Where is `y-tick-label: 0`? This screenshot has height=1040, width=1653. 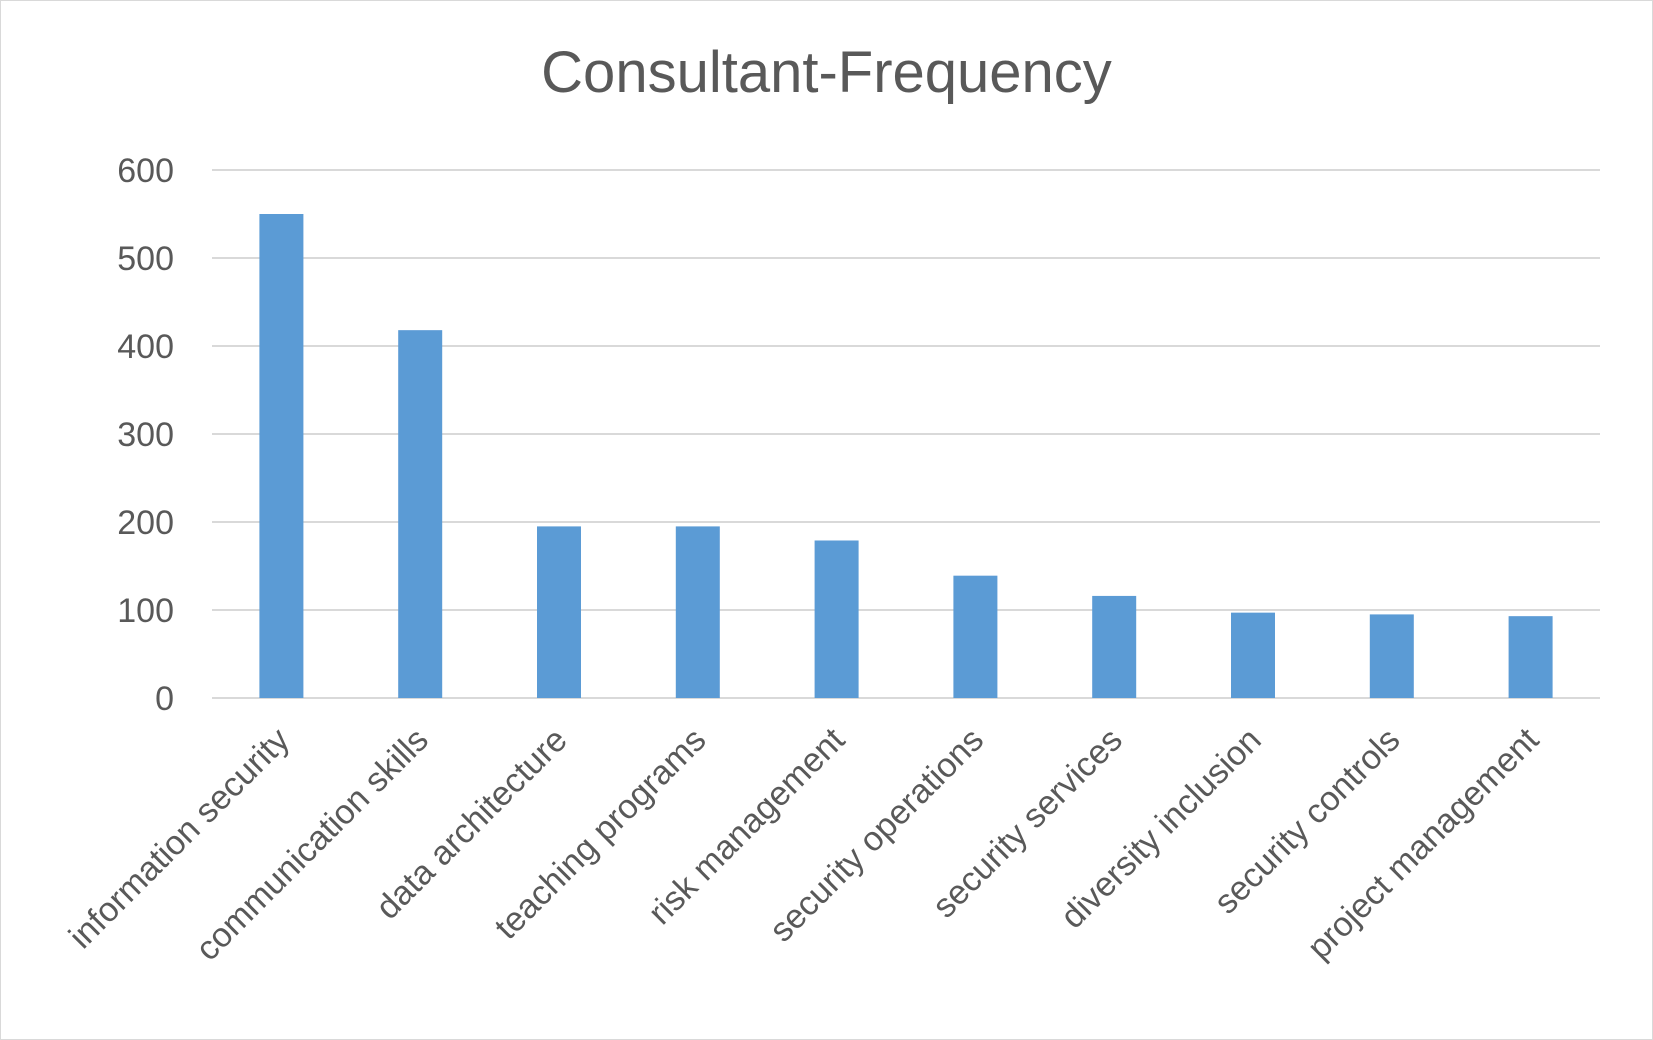
y-tick-label: 0 is located at coordinates (164, 699).